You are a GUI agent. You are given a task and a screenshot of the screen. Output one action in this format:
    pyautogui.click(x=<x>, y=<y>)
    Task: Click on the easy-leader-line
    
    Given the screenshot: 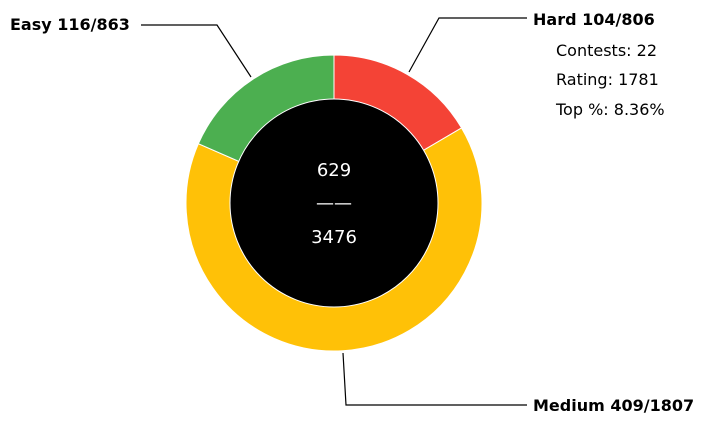 What is the action you would take?
    pyautogui.click(x=196, y=51)
    